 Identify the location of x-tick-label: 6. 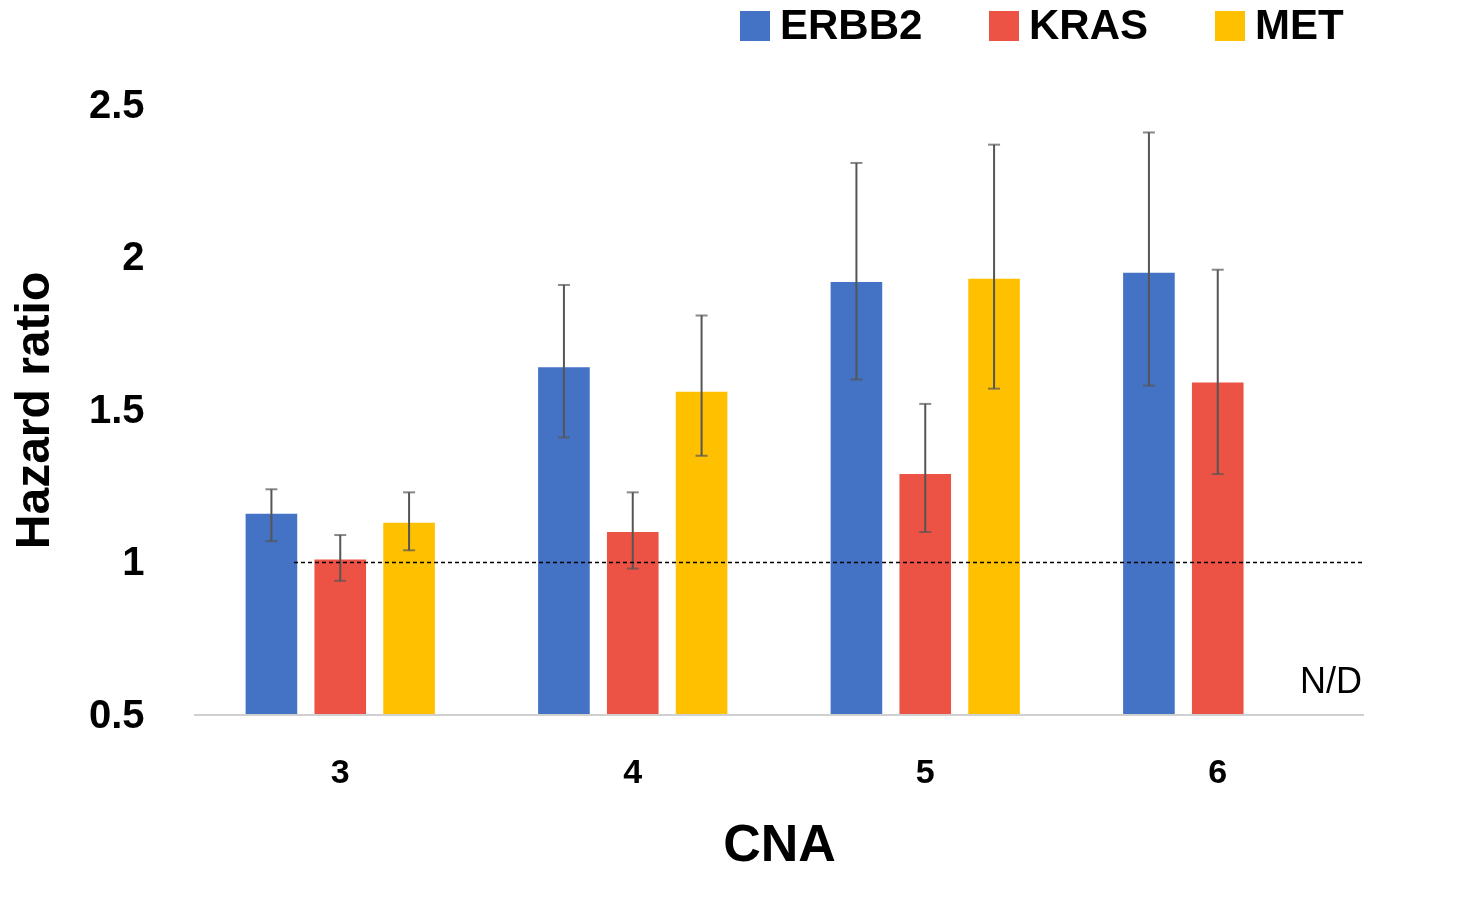
(1218, 770).